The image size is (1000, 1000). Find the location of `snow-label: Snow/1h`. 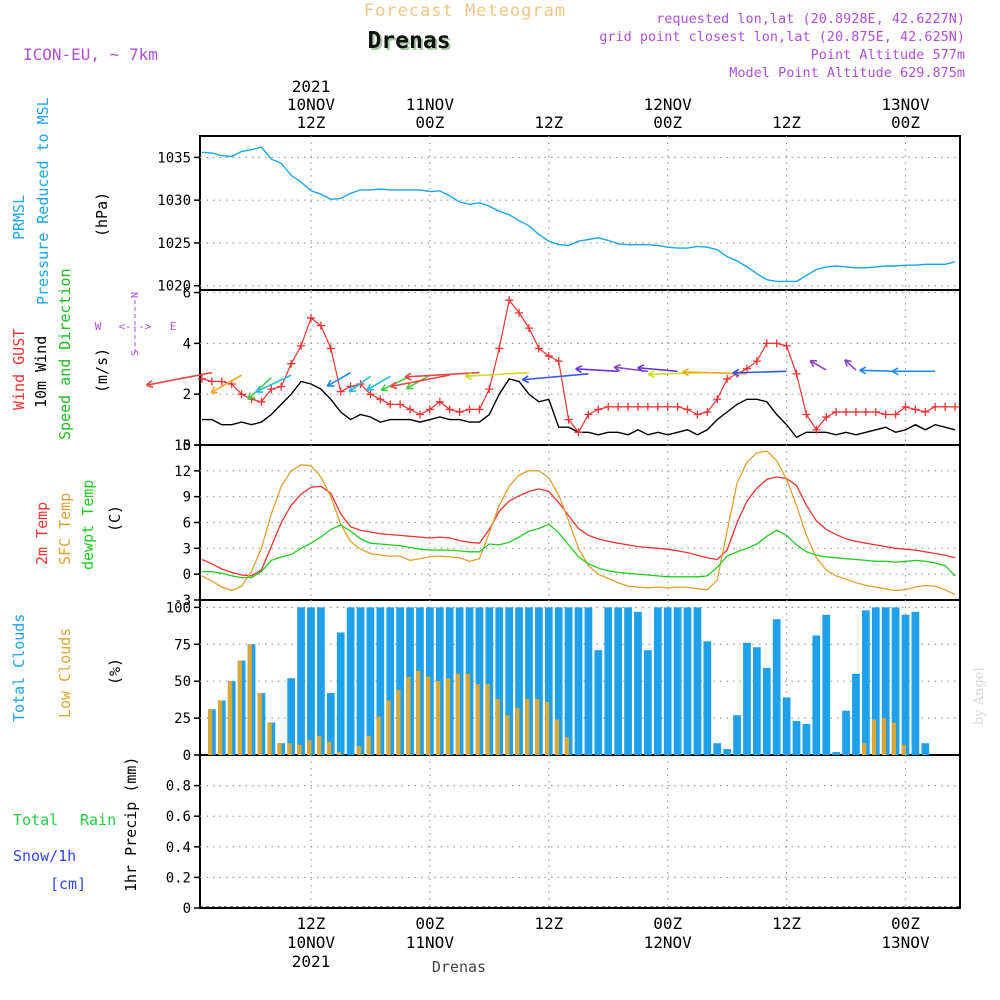

snow-label: Snow/1h is located at coordinates (44, 856).